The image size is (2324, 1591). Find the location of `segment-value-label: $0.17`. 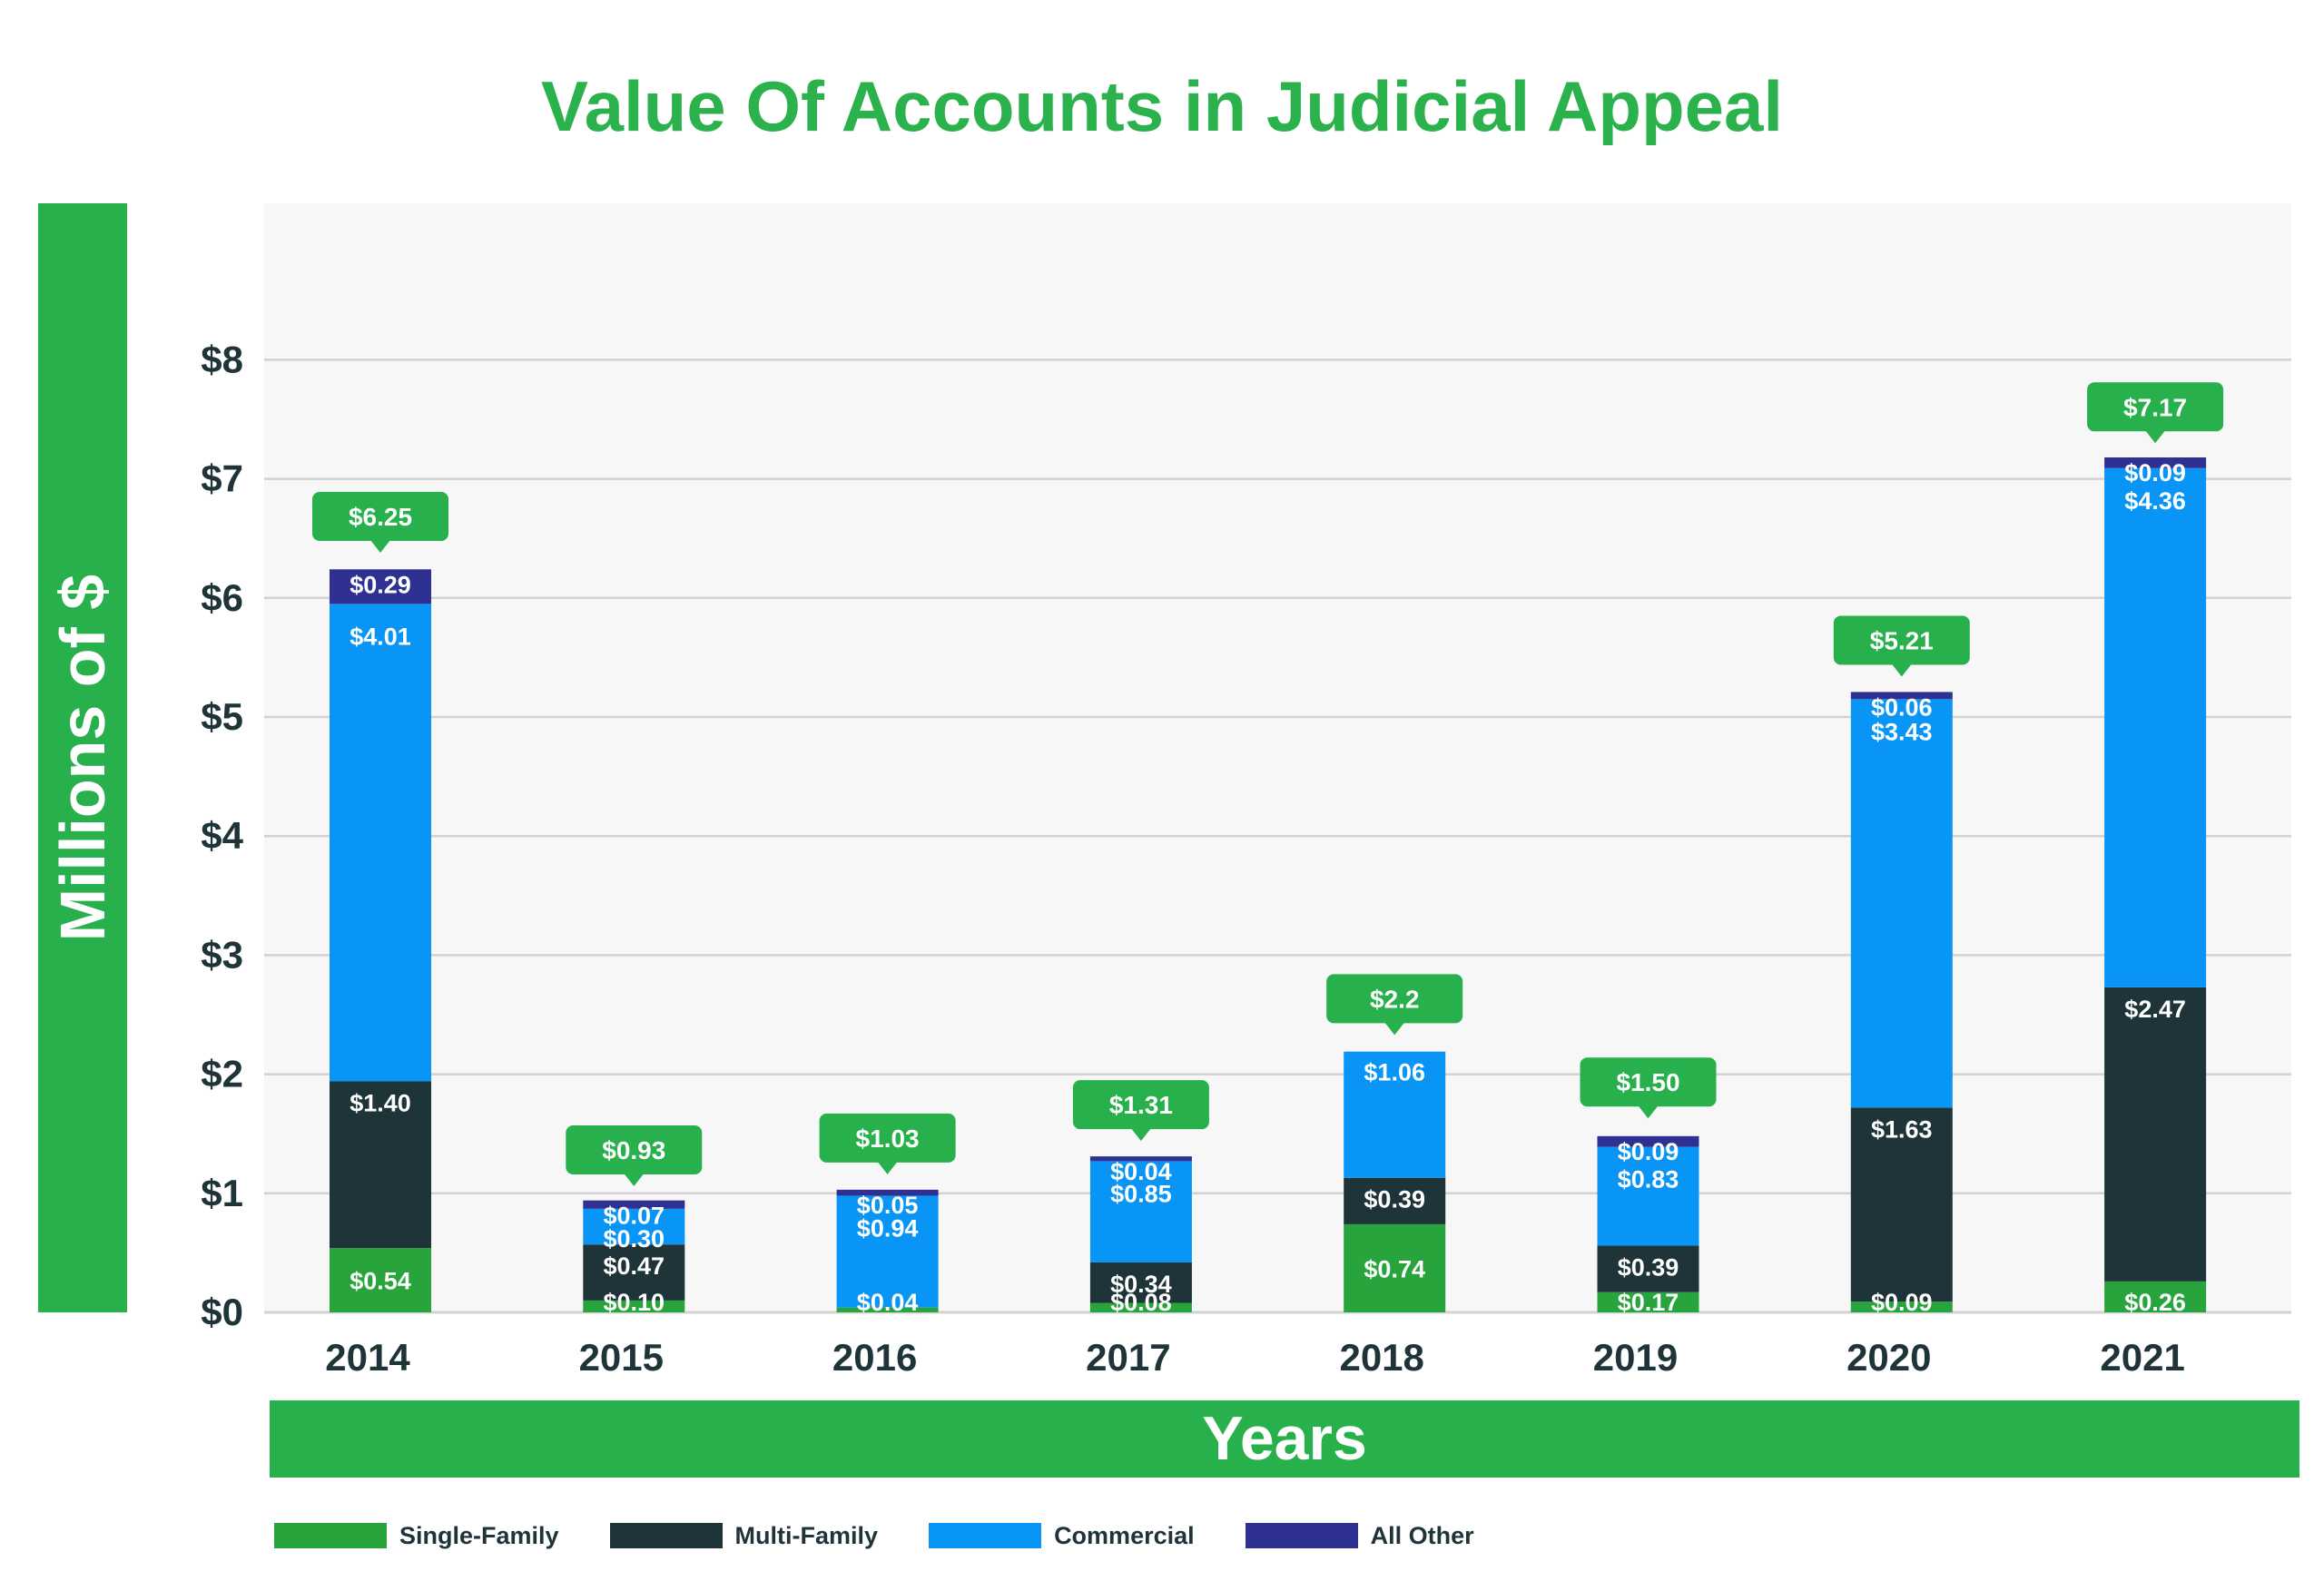

segment-value-label: $0.17 is located at coordinates (1648, 1302).